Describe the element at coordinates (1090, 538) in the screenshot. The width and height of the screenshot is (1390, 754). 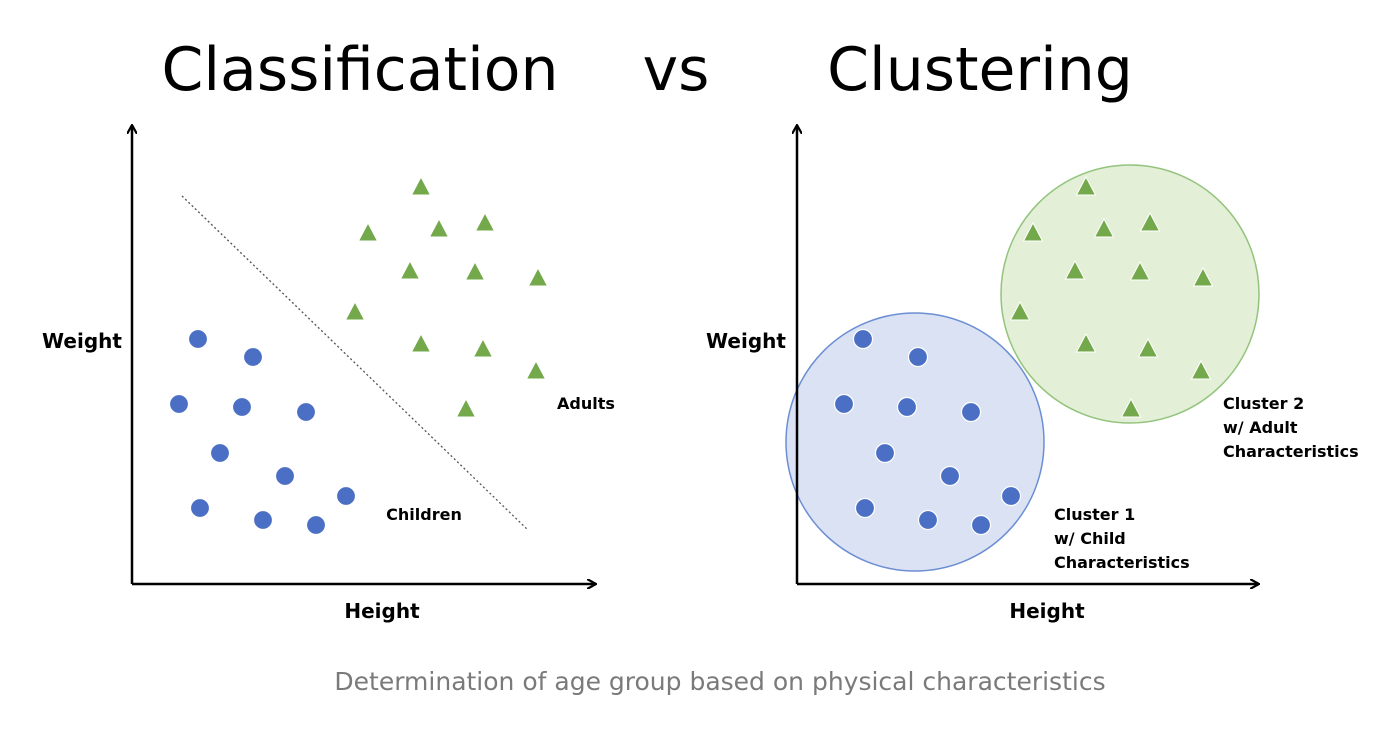
I see `cluster-1-label-line: w/ Child` at that location.